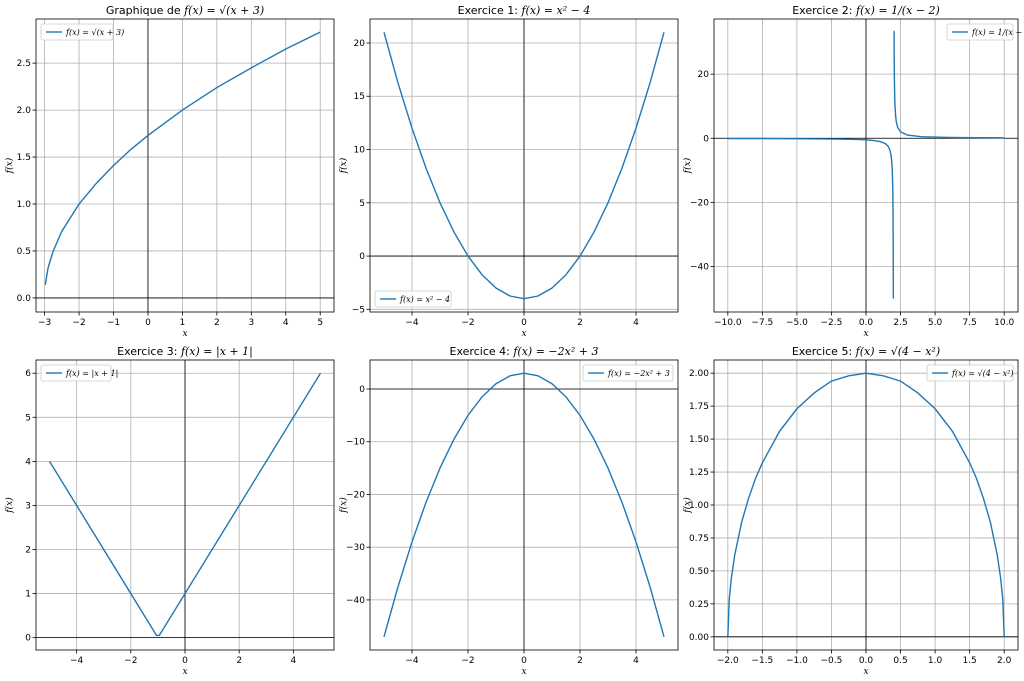  Describe the element at coordinates (832, 323) in the screenshot. I see `x-tick-label: −2.5` at that location.